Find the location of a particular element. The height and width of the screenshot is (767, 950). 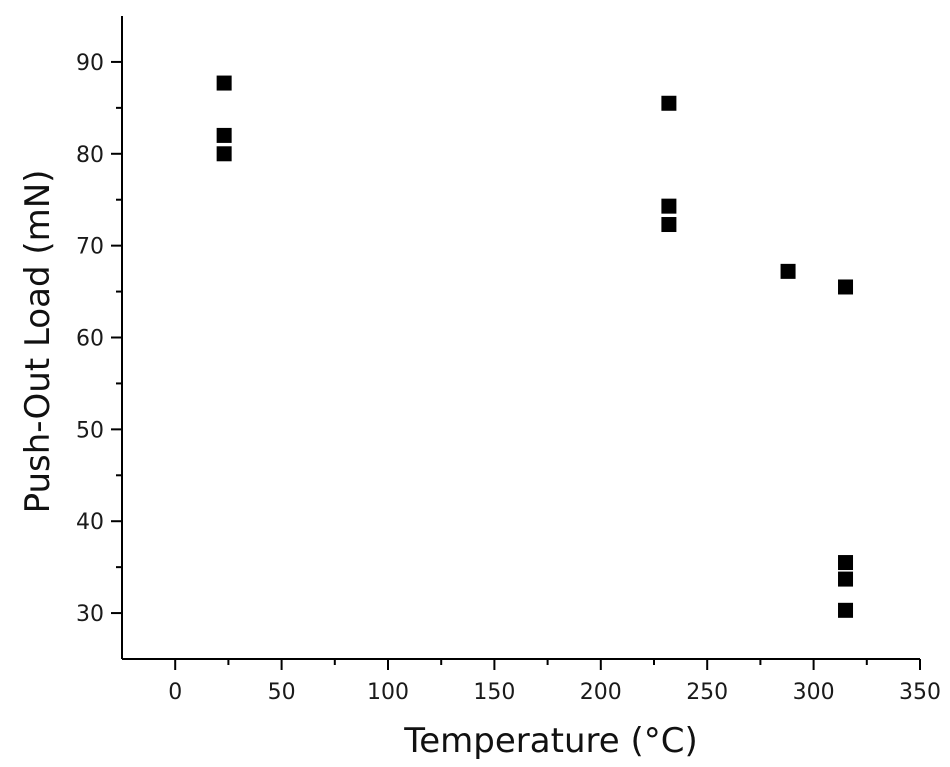

x-tick-label: 300 is located at coordinates (814, 692).